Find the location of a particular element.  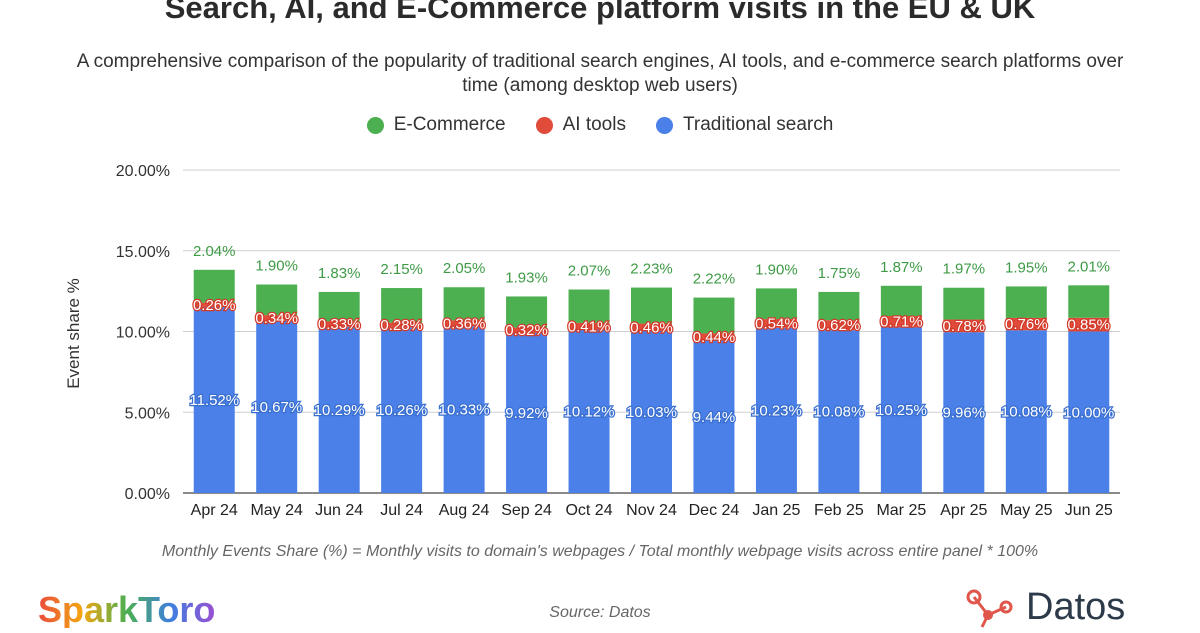

data-label-ai-tools: 0.62% is located at coordinates (839, 325).